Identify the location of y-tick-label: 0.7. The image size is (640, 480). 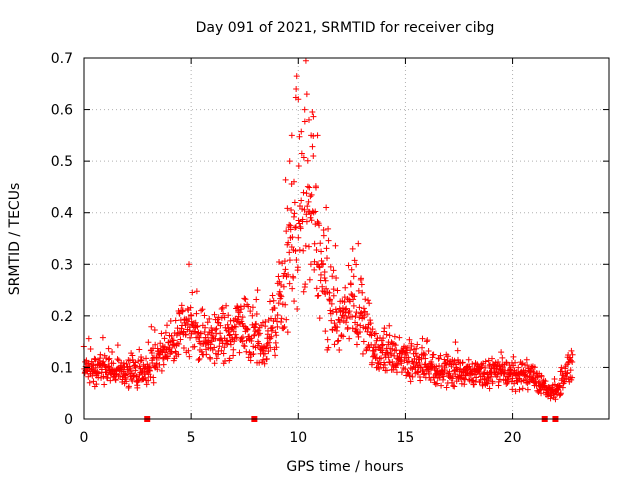
(62, 59).